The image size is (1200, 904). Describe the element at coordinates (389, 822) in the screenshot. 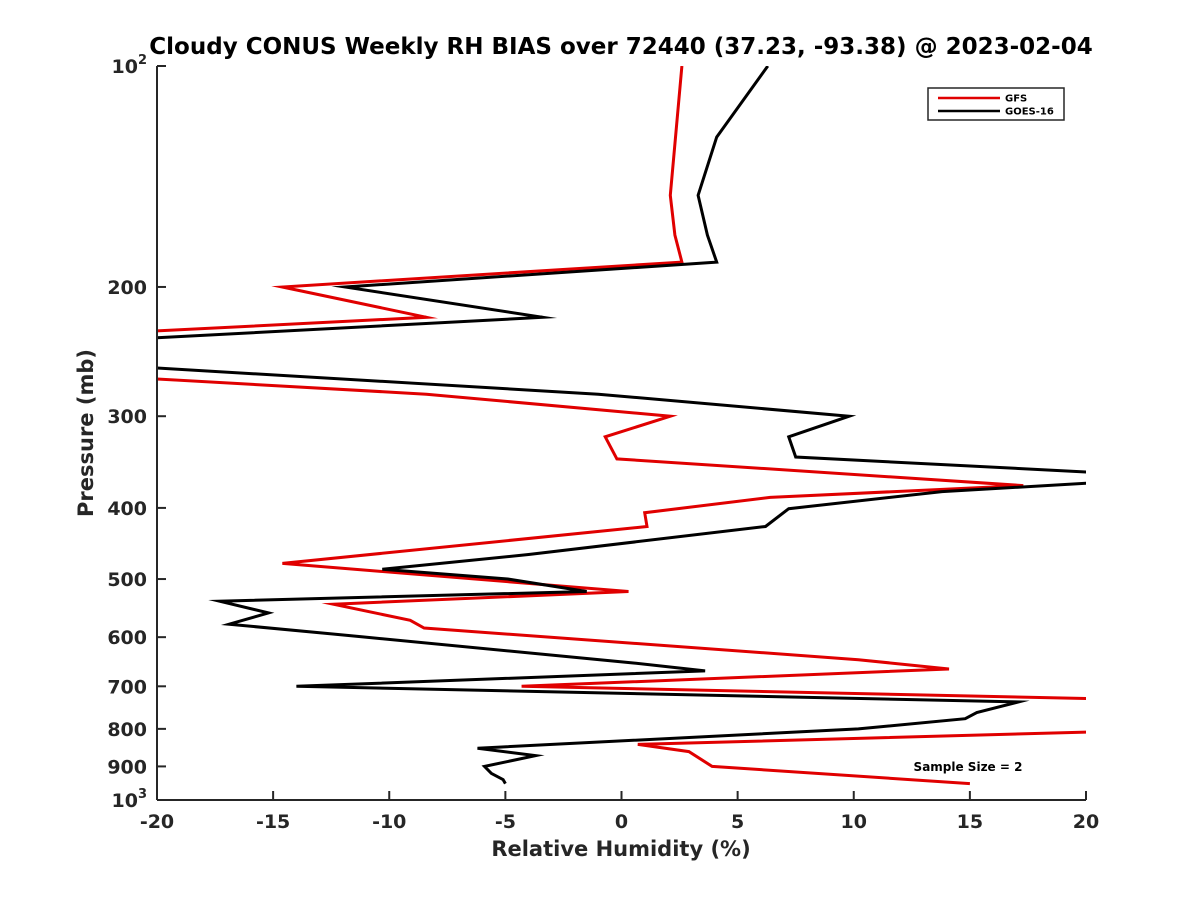

I see `x-tick-label: -10` at that location.